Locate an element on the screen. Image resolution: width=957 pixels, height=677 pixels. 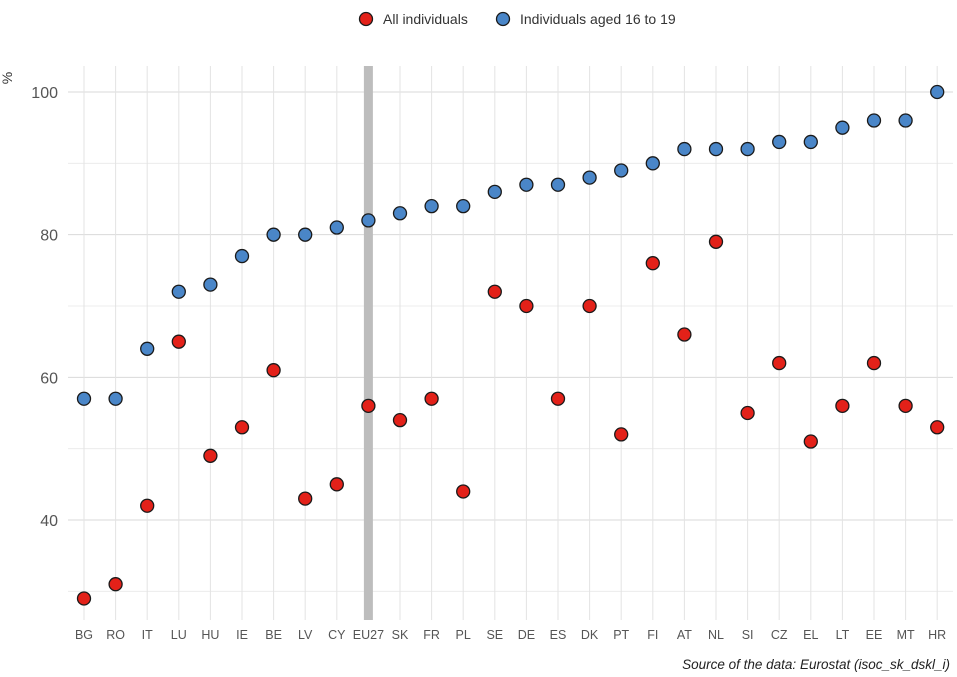
x-tick-label: SI is located at coordinates (748, 635).